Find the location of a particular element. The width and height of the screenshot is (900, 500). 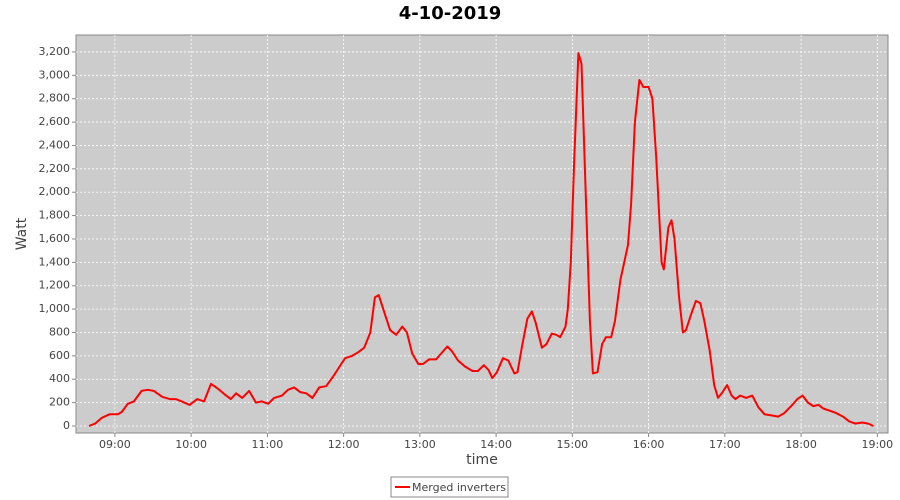

x-tick-label: 10:00 is located at coordinates (191, 444).